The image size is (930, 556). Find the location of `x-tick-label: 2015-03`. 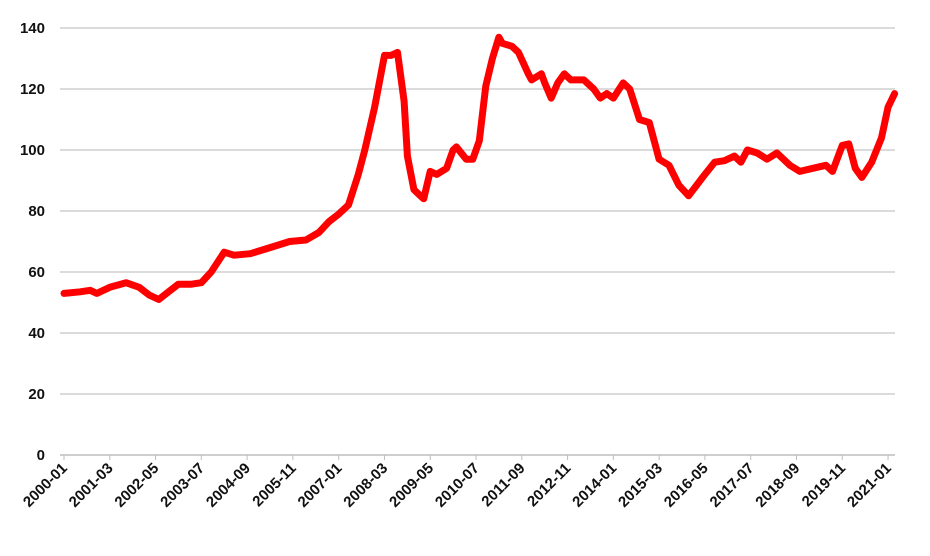

x-tick-label: 2015-03 is located at coordinates (640, 485).